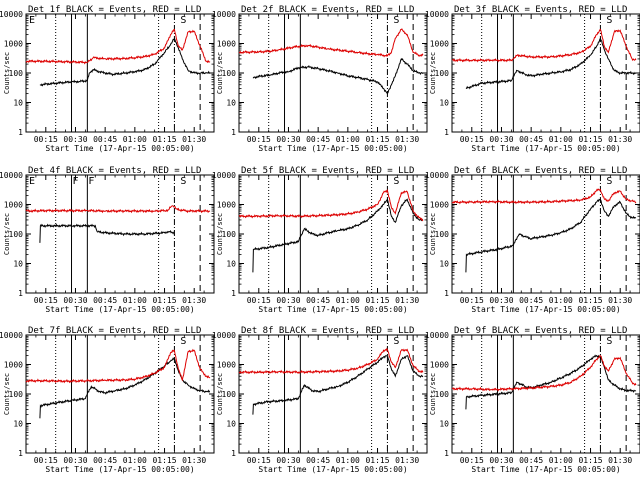 The width and height of the screenshot is (640, 480). What do you see at coordinates (540, 171) in the screenshot?
I see `panel-title: Det 6f BLACK = Events, RED = LLD` at bounding box center [540, 171].